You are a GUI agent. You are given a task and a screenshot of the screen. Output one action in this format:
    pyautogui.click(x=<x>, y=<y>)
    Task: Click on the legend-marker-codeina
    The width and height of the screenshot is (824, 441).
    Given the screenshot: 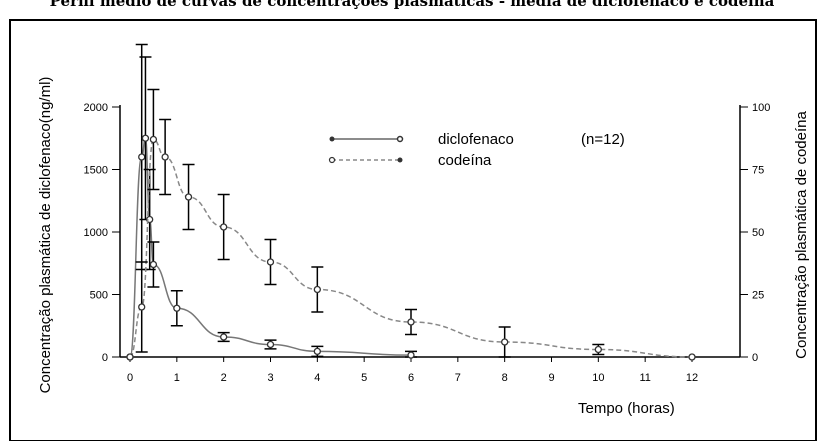 What is the action you would take?
    pyautogui.click(x=332, y=160)
    